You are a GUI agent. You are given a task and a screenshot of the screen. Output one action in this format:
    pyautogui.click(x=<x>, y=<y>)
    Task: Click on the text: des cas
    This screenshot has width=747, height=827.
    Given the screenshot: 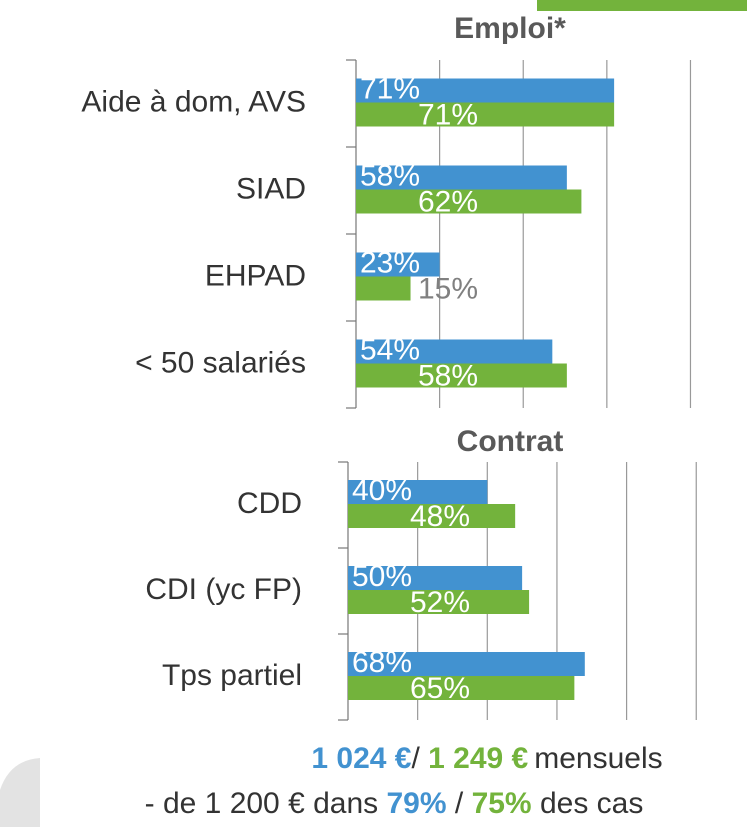 What is the action you would take?
    pyautogui.click(x=588, y=803)
    